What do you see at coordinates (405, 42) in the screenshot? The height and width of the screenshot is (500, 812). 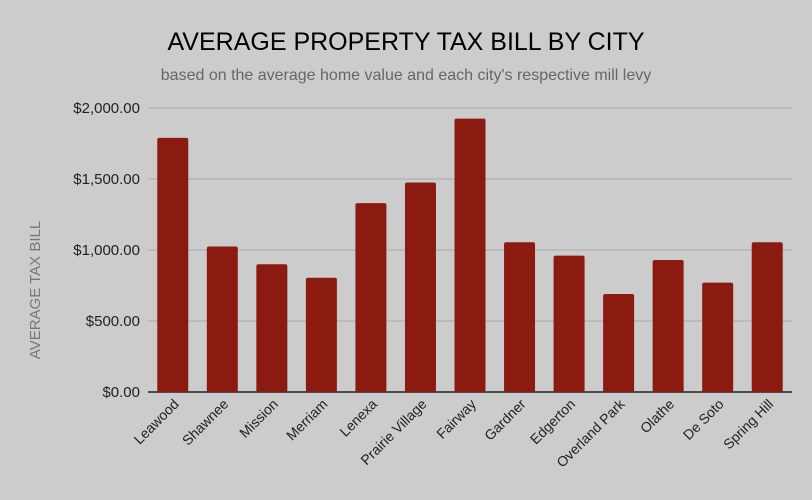 I see `chart-title: AVERAGE PROPERTY TAX BILL BY CITY` at bounding box center [405, 42].